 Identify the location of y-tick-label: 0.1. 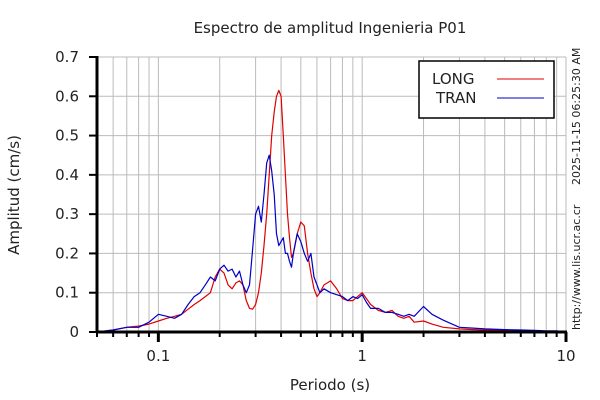
(67, 293).